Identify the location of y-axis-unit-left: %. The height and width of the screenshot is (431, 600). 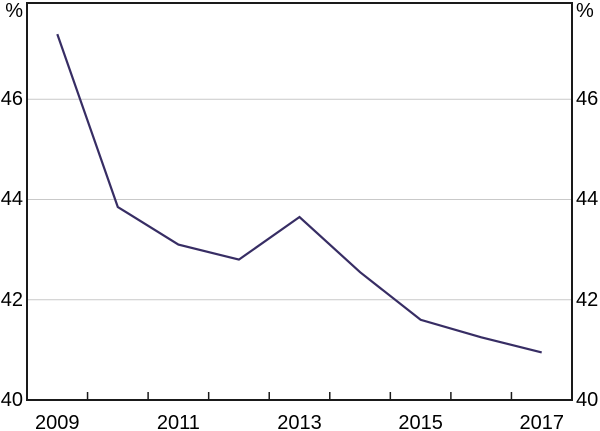
(14, 11).